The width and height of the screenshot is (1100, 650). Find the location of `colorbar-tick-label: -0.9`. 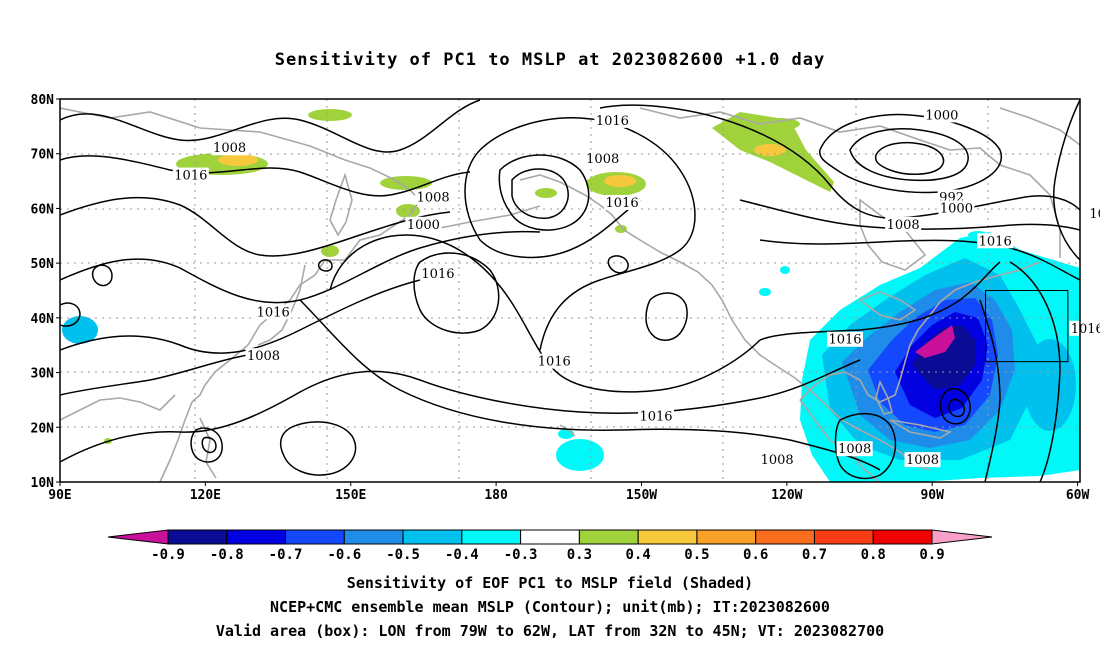

colorbar-tick-label: -0.9 is located at coordinates (168, 555).